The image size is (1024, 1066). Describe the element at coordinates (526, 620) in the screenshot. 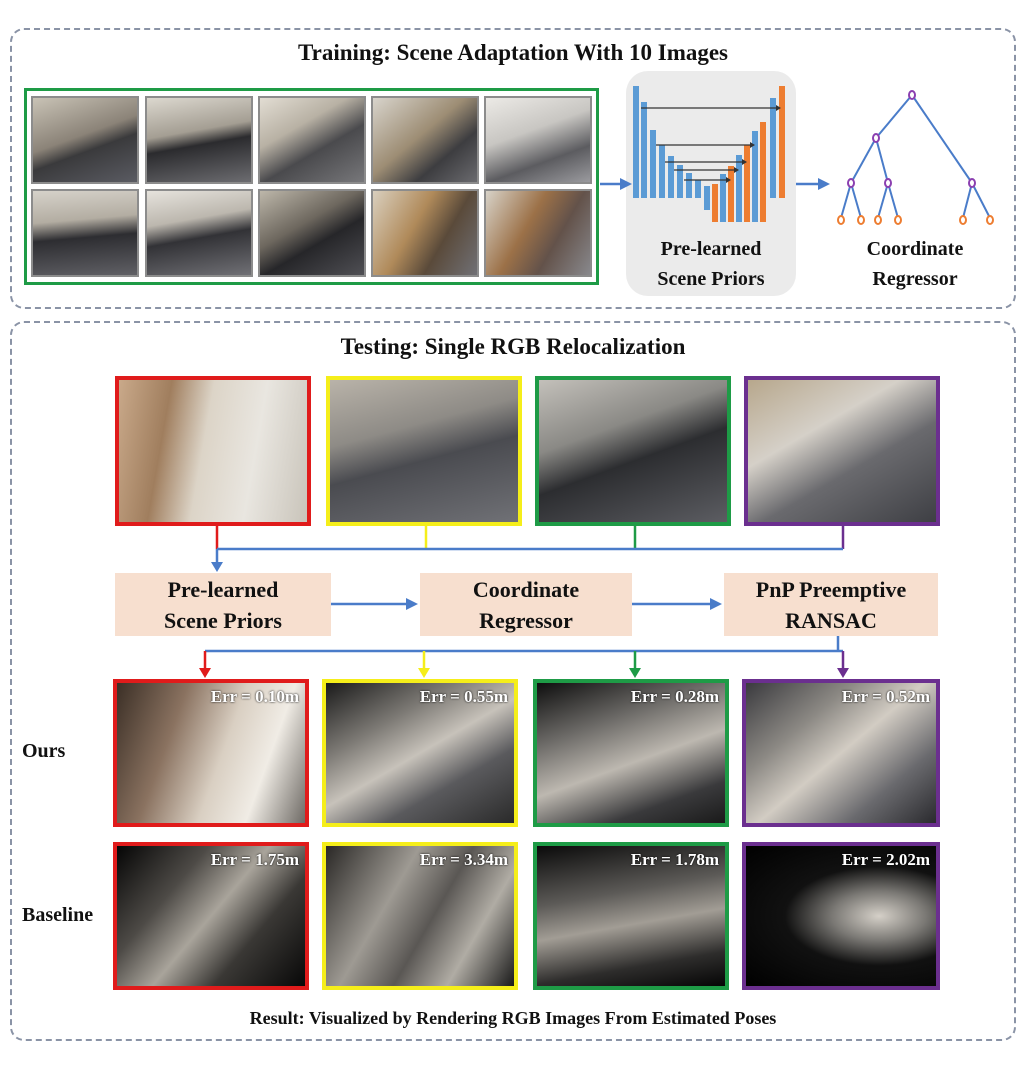

I see `pipeline-box-regressor-line2: Regressor` at that location.